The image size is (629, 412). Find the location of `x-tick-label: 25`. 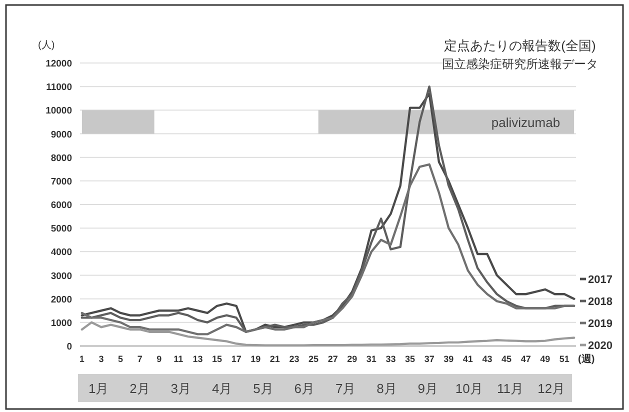

x-tick-label: 25 is located at coordinates (313, 359).